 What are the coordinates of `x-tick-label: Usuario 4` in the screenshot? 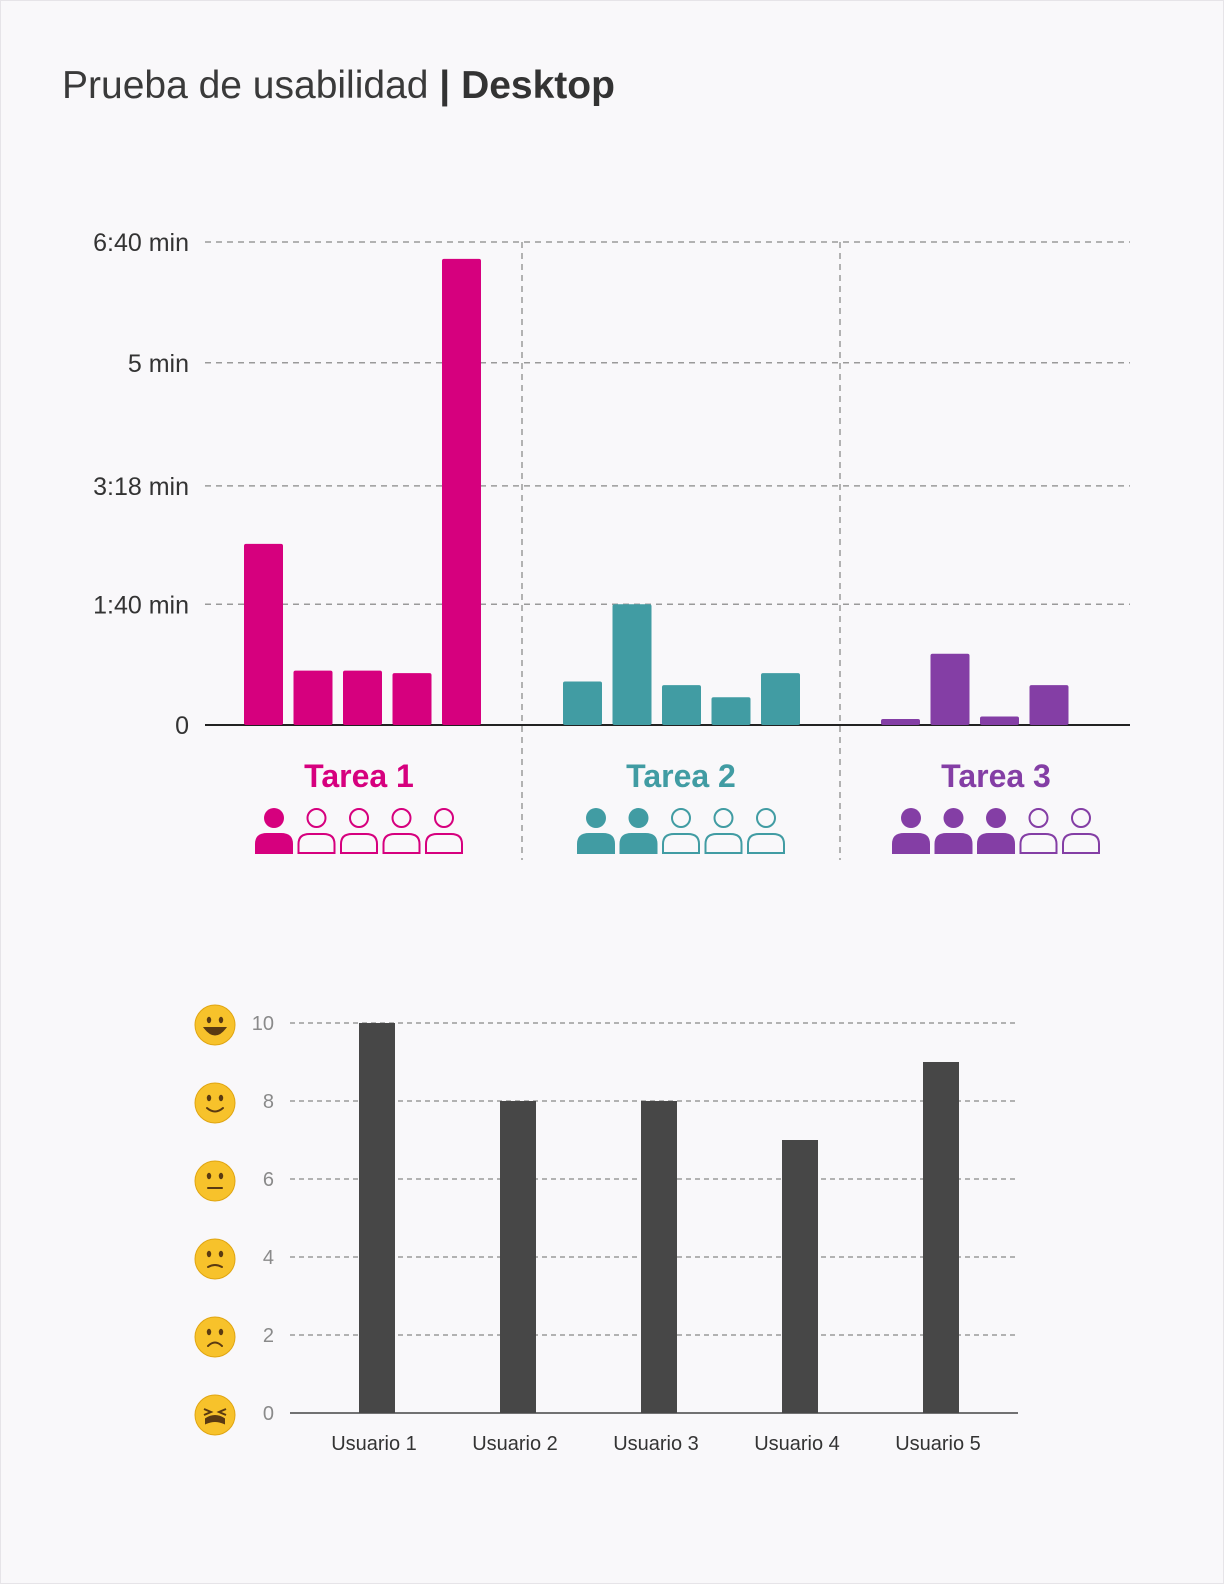 It's located at (797, 1444).